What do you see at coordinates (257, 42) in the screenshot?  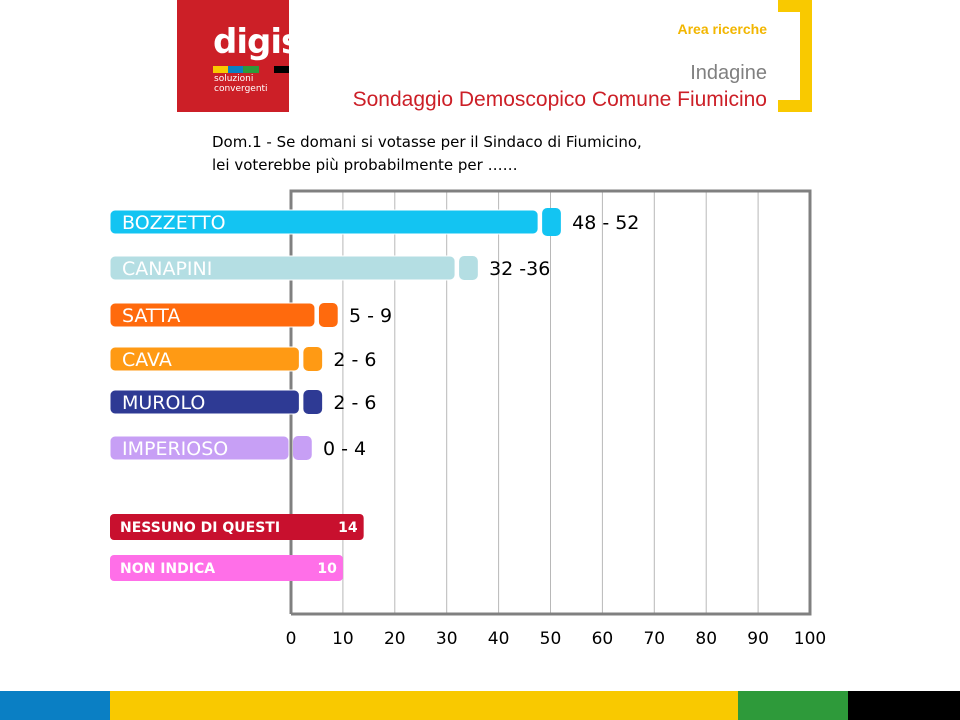 I see `logo-wordmark: digis` at bounding box center [257, 42].